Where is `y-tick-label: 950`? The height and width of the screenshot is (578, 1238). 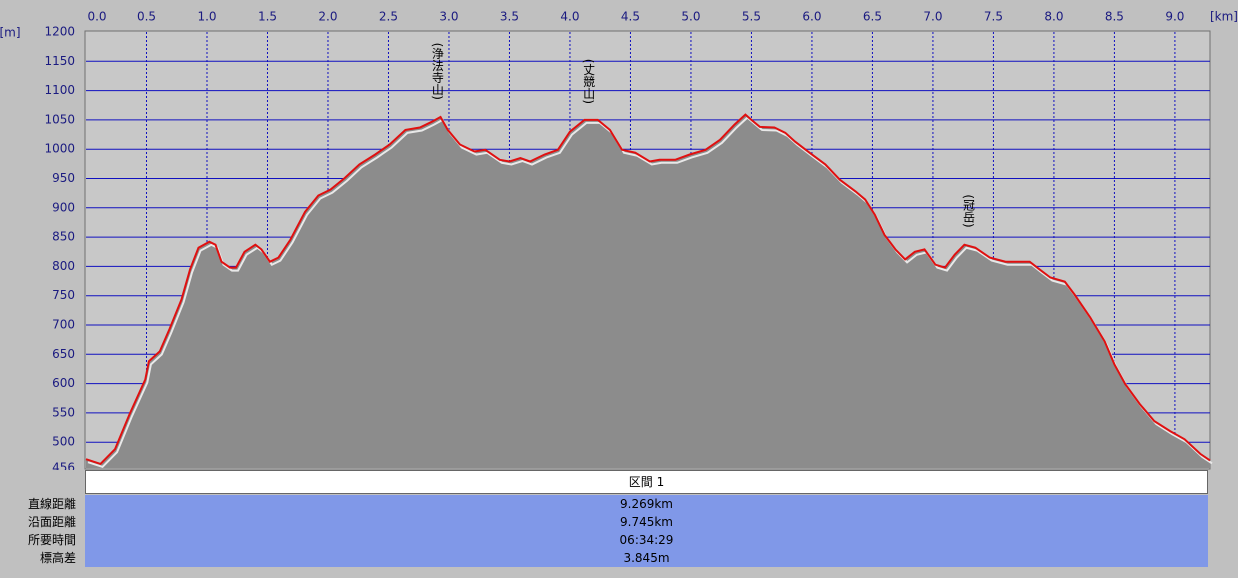 y-tick-label: 950 is located at coordinates (63, 178).